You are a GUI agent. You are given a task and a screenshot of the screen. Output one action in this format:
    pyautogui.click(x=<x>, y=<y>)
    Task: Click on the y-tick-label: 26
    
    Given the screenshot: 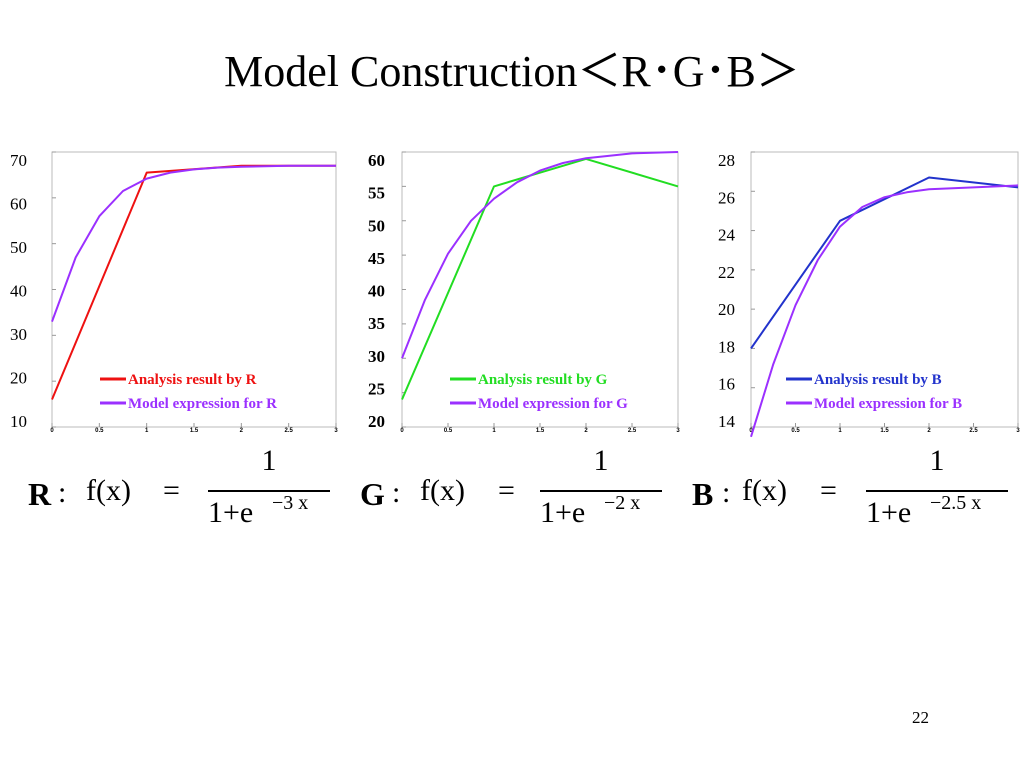 What is the action you would take?
    pyautogui.click(x=726, y=197)
    